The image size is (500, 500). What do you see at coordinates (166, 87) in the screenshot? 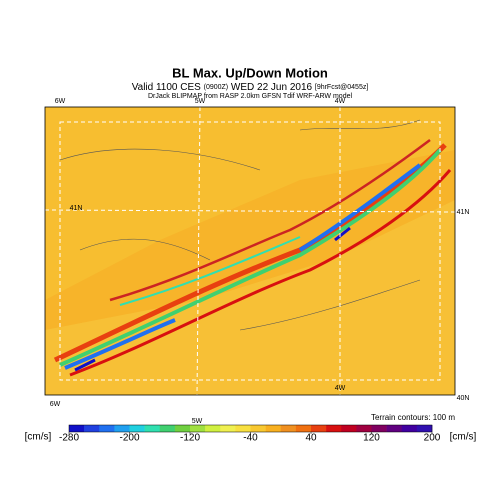
I see `valid-time: Valid 1100 CES` at bounding box center [166, 87].